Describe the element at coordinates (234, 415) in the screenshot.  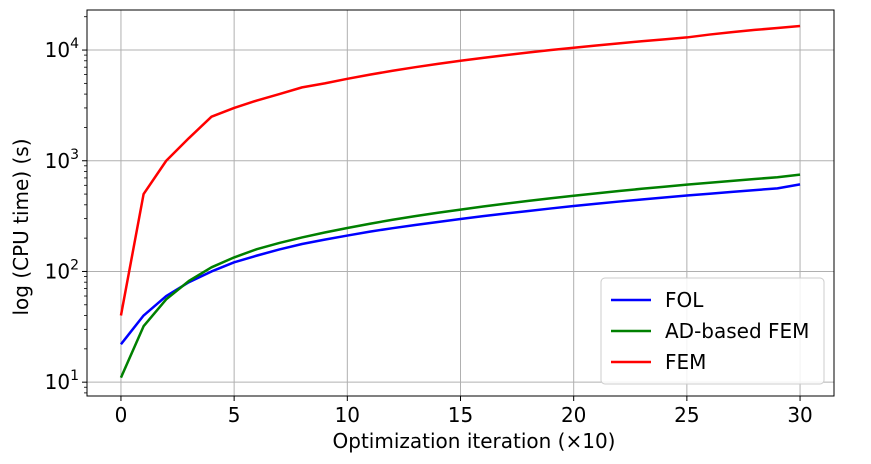
I see `x-tick-label: 5` at that location.